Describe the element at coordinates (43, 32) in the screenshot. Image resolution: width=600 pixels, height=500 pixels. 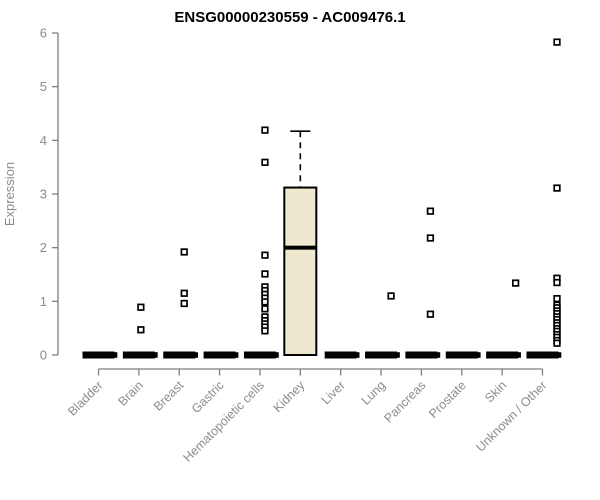
I see `y-tick-label: 6` at that location.